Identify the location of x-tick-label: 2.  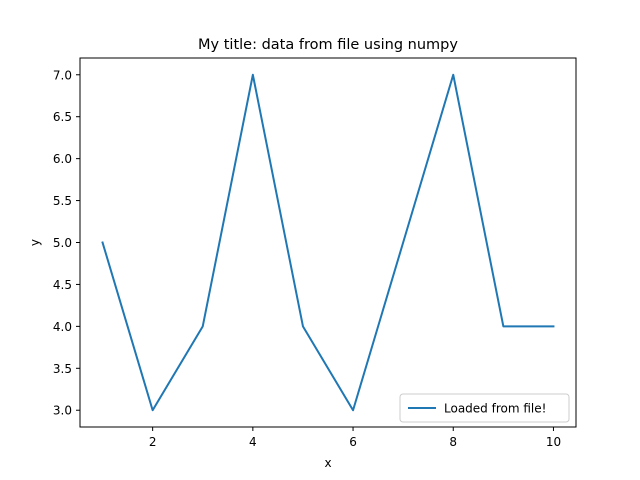
(153, 442).